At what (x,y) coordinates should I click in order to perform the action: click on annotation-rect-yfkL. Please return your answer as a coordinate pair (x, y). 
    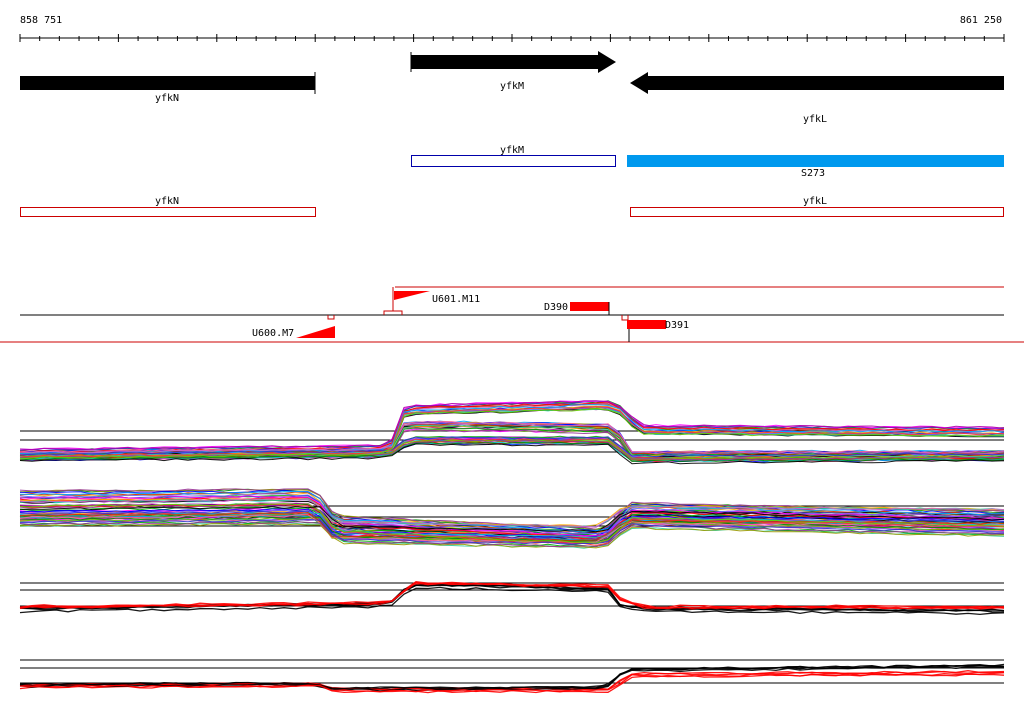
    Looking at the image, I should click on (817, 212).